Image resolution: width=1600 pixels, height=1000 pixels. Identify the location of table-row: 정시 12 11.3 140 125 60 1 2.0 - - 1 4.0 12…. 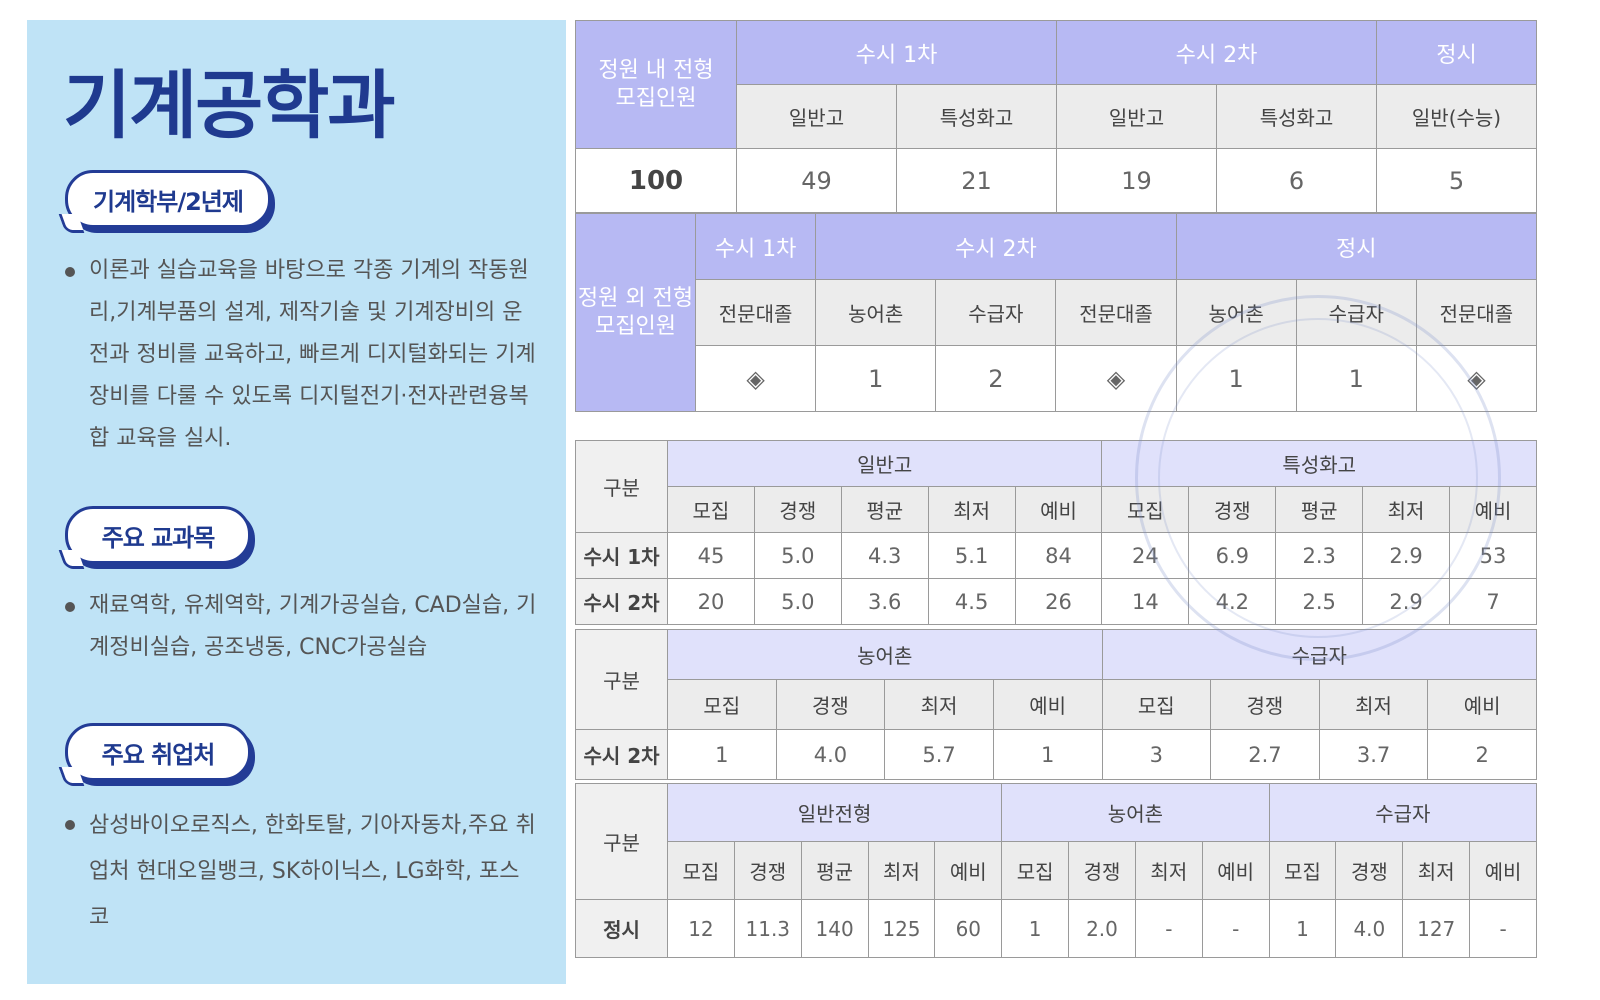
(1056, 928).